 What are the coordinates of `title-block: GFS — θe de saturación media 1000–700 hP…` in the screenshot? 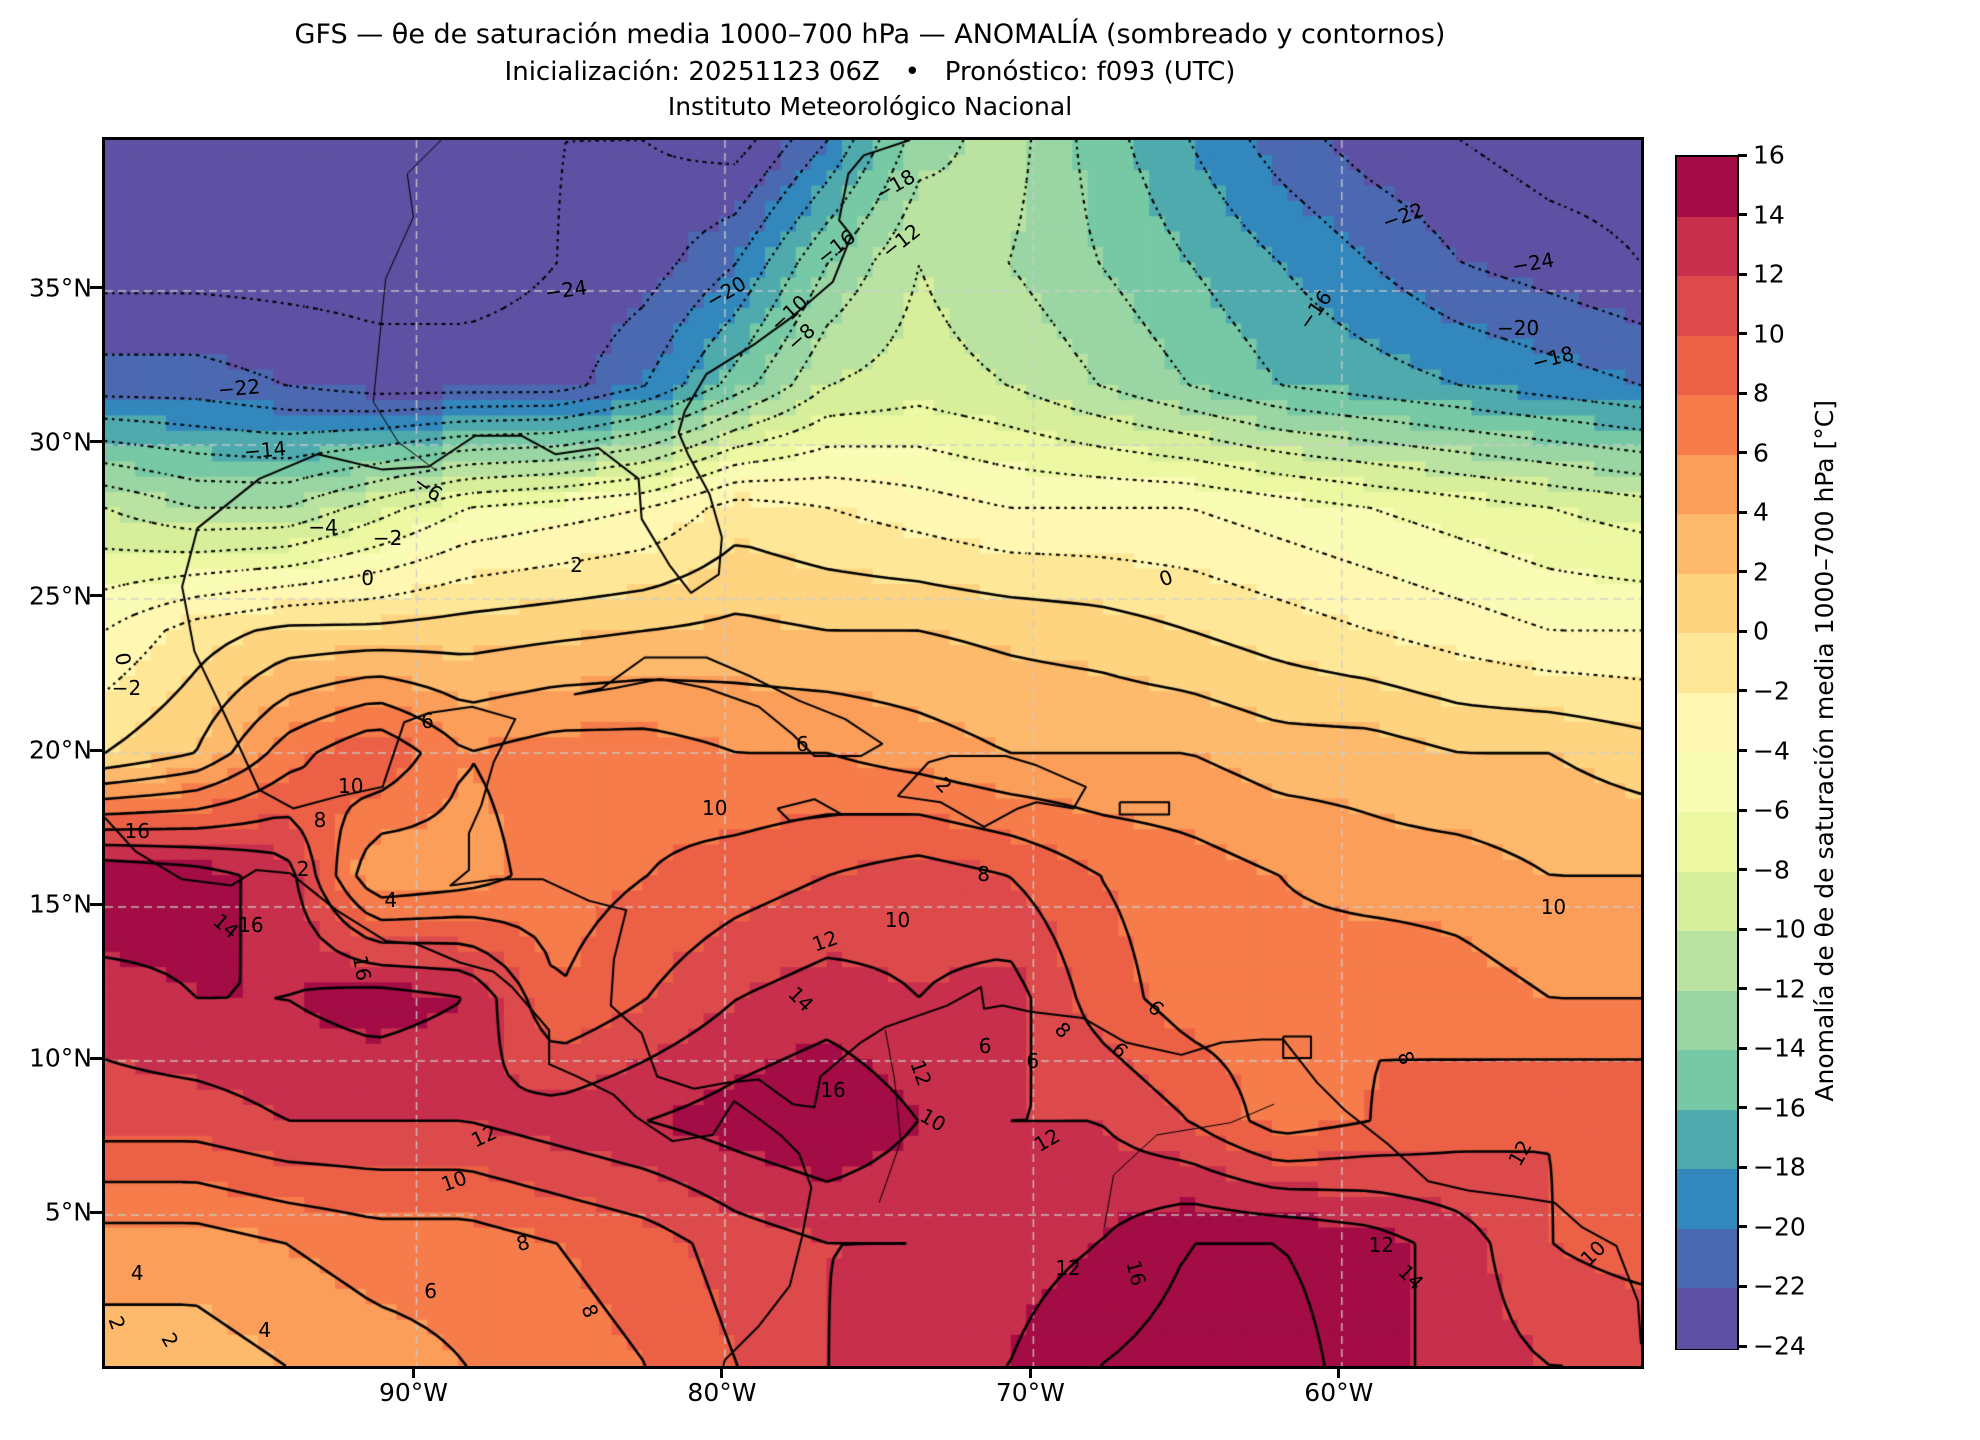 It's located at (870, 70).